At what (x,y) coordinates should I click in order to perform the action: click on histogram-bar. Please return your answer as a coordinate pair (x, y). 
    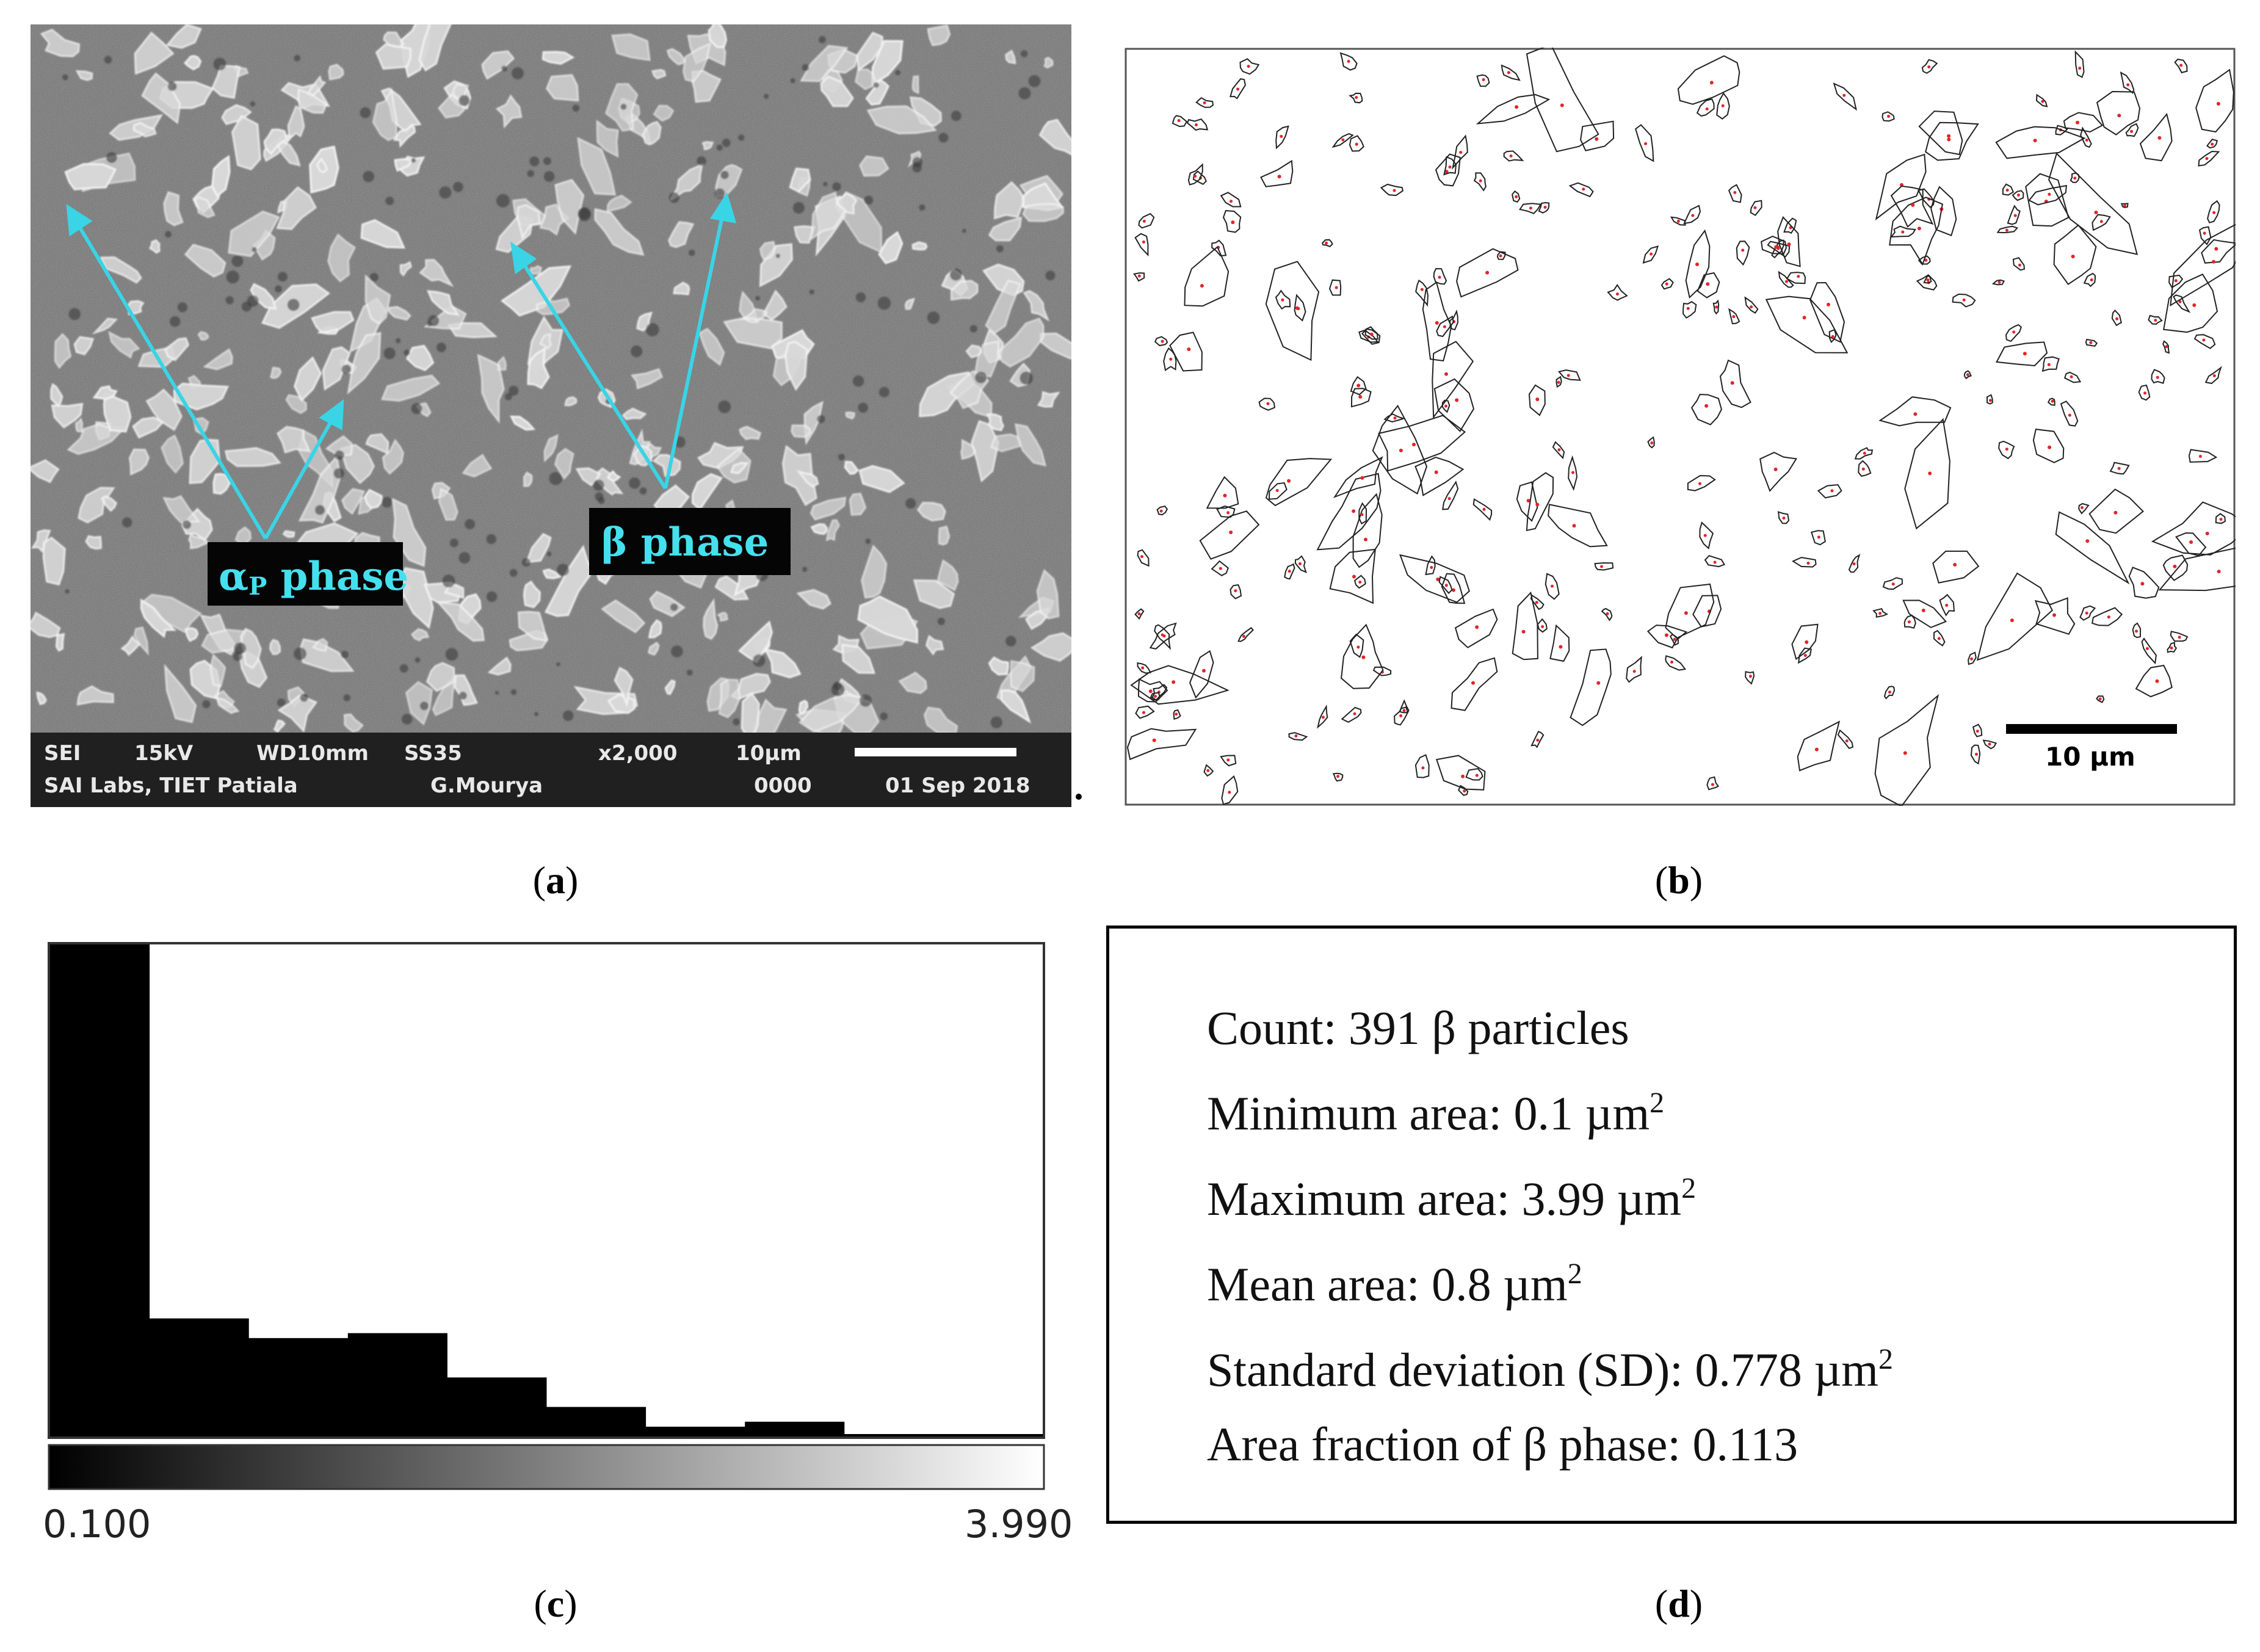
    Looking at the image, I should click on (199, 1377).